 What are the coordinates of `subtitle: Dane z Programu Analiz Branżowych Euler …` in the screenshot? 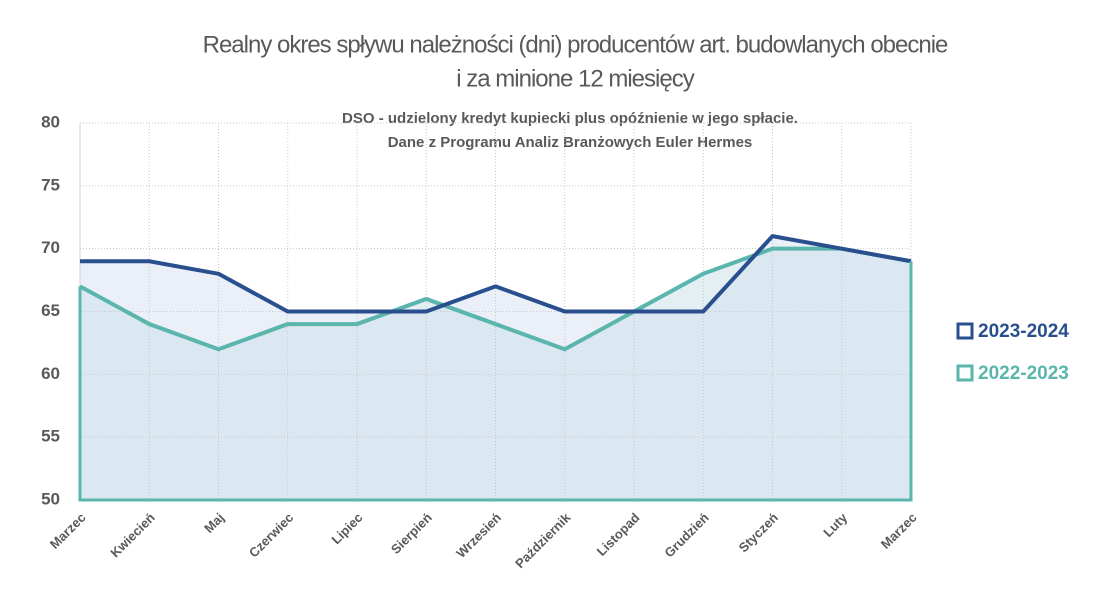 It's located at (570, 142).